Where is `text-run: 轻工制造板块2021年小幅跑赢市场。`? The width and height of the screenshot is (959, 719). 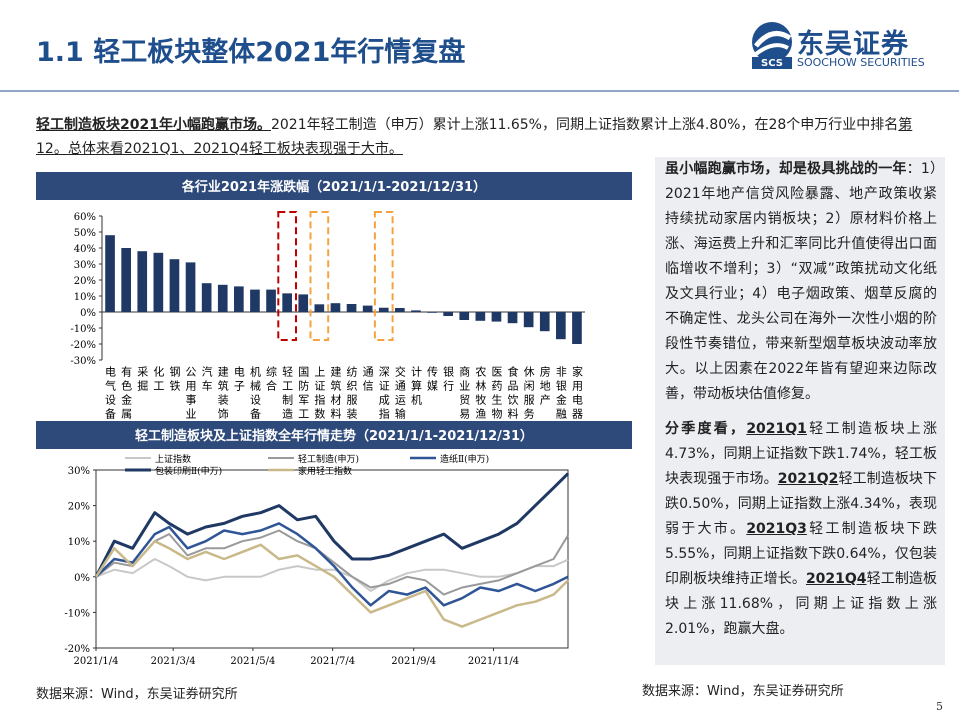
text-run: 轻工制造板块2021年小幅跑赢市场。 is located at coordinates (153, 125).